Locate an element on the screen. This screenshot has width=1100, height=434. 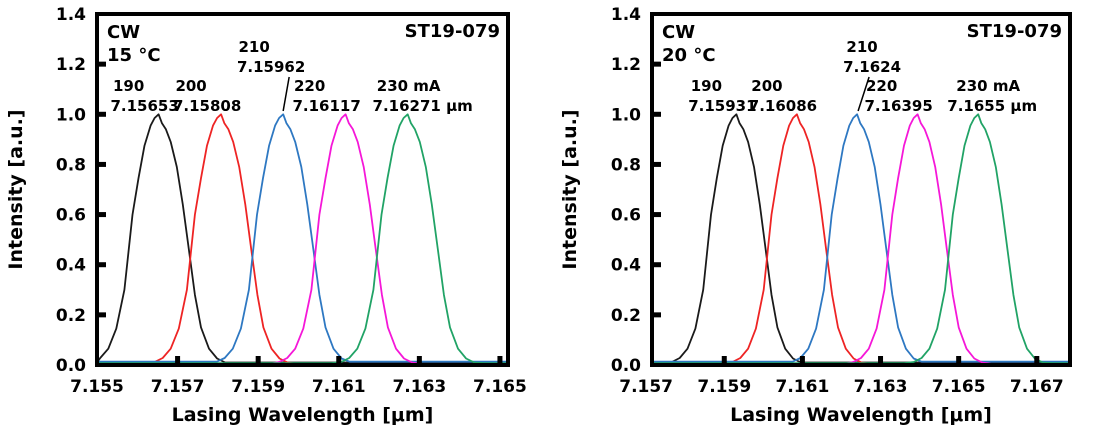
peak-wavelength-label: 7.16117 is located at coordinates (326, 106).